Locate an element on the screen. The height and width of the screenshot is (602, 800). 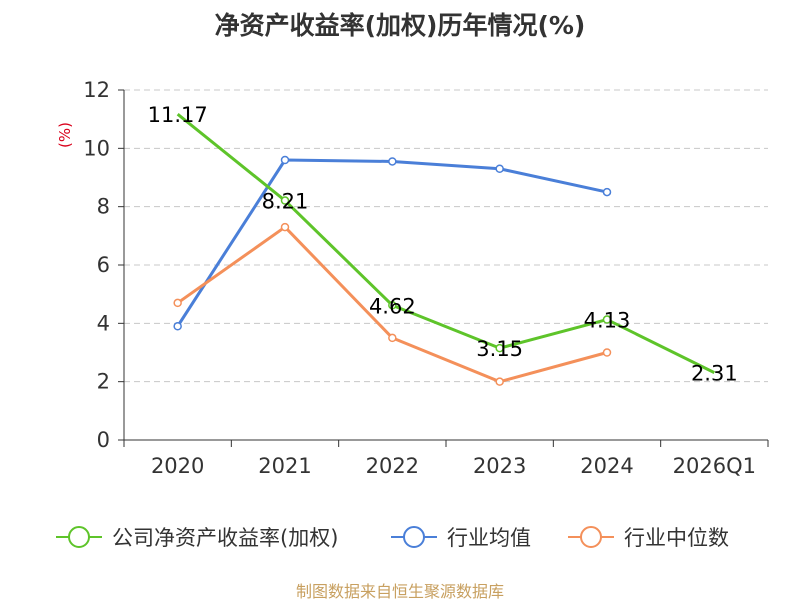
data-label: 3.15 is located at coordinates (499, 349).